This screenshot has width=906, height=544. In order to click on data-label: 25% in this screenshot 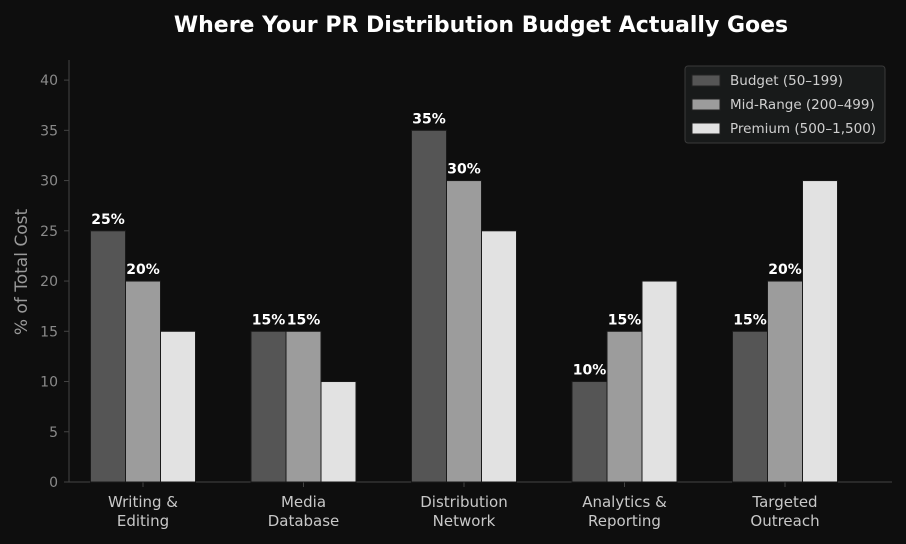, I will do `click(108, 220)`.